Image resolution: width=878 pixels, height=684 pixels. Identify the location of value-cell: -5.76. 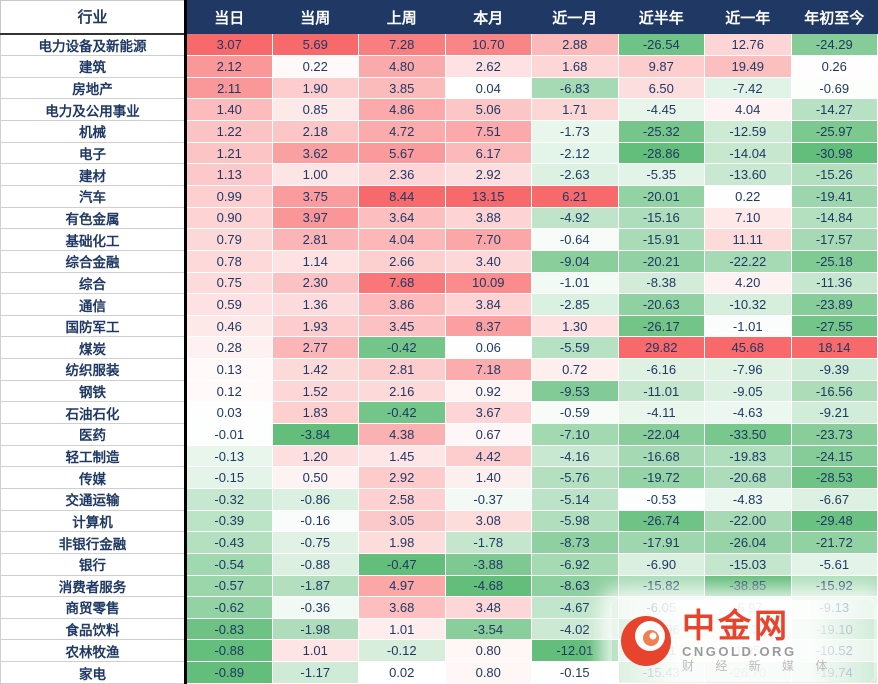
(575, 477).